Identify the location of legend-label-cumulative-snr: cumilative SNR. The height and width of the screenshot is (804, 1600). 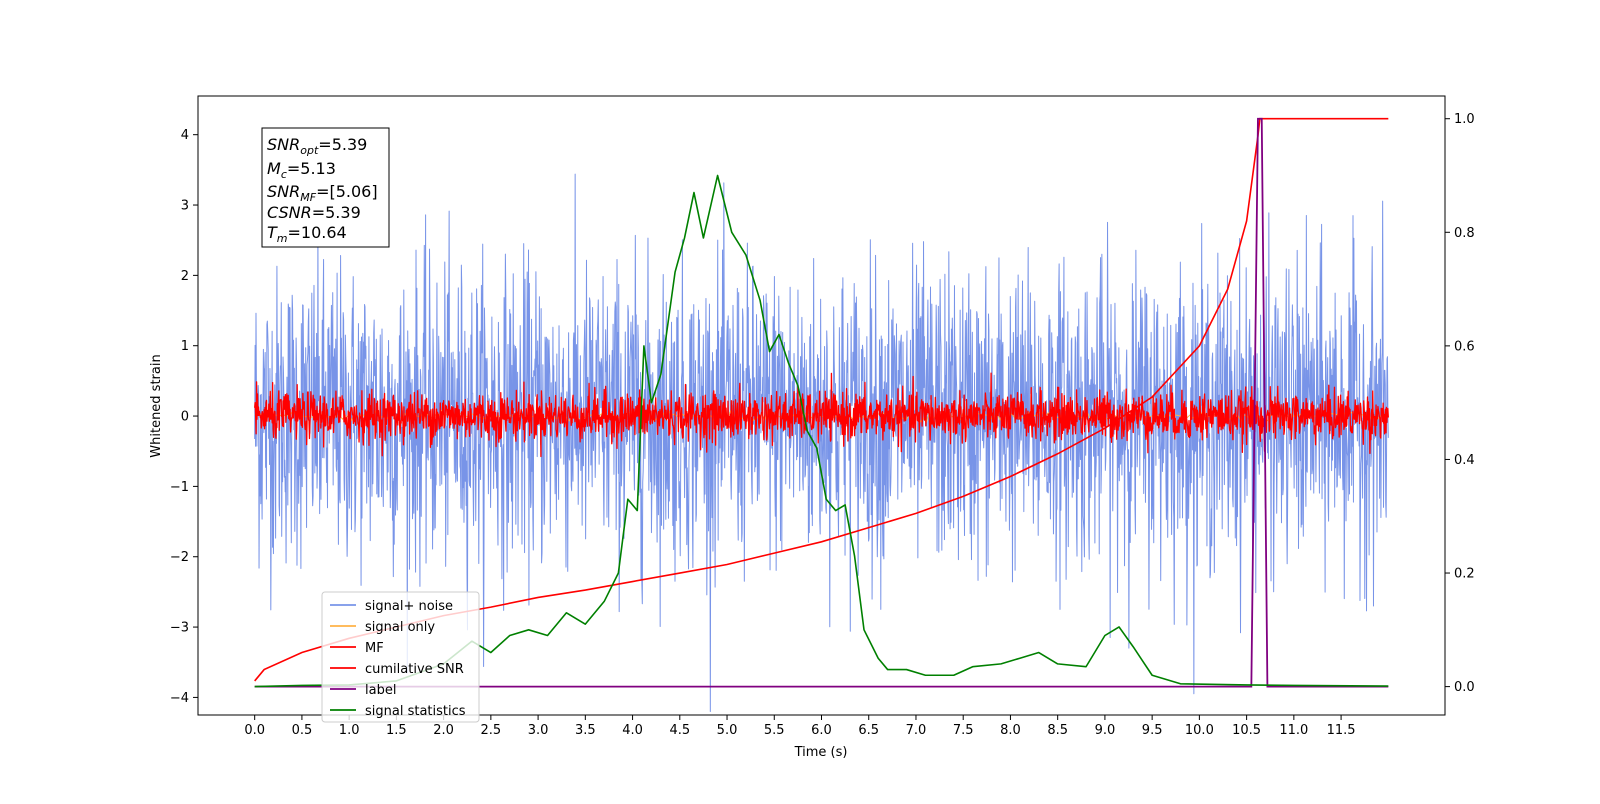
(414, 669).